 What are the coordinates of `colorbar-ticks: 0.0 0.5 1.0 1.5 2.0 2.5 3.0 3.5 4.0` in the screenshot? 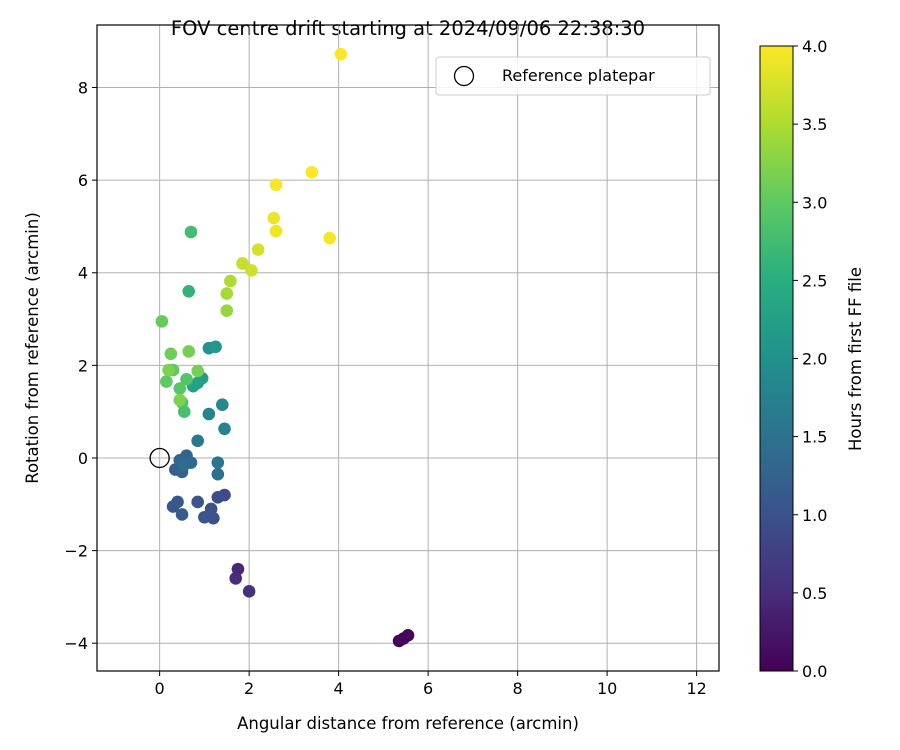 It's located at (810, 359).